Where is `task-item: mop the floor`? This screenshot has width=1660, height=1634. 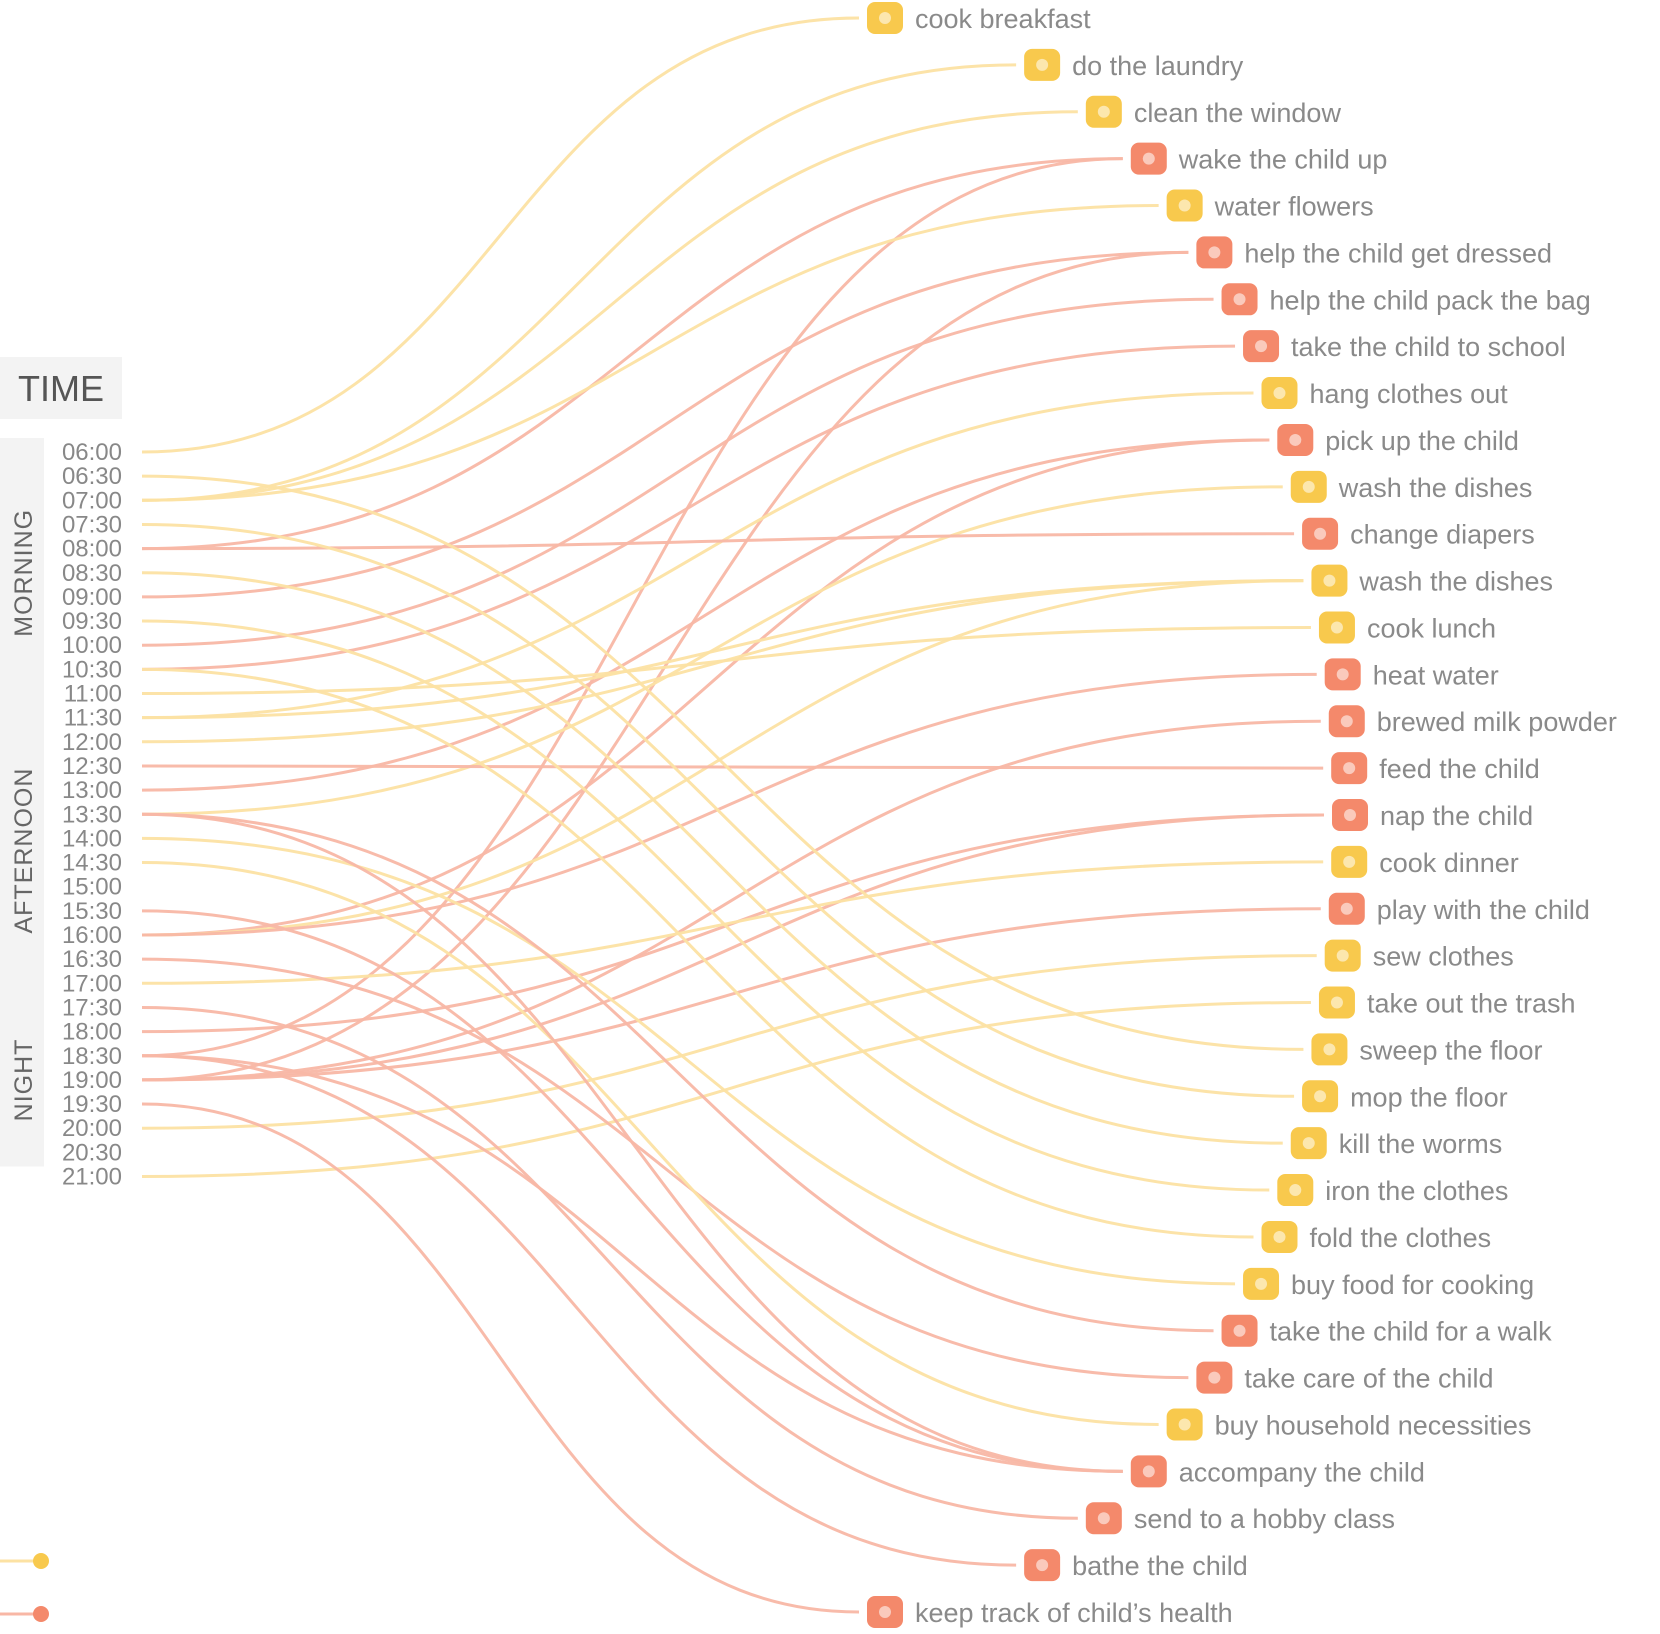
task-item: mop the floor is located at coordinates (1405, 1096).